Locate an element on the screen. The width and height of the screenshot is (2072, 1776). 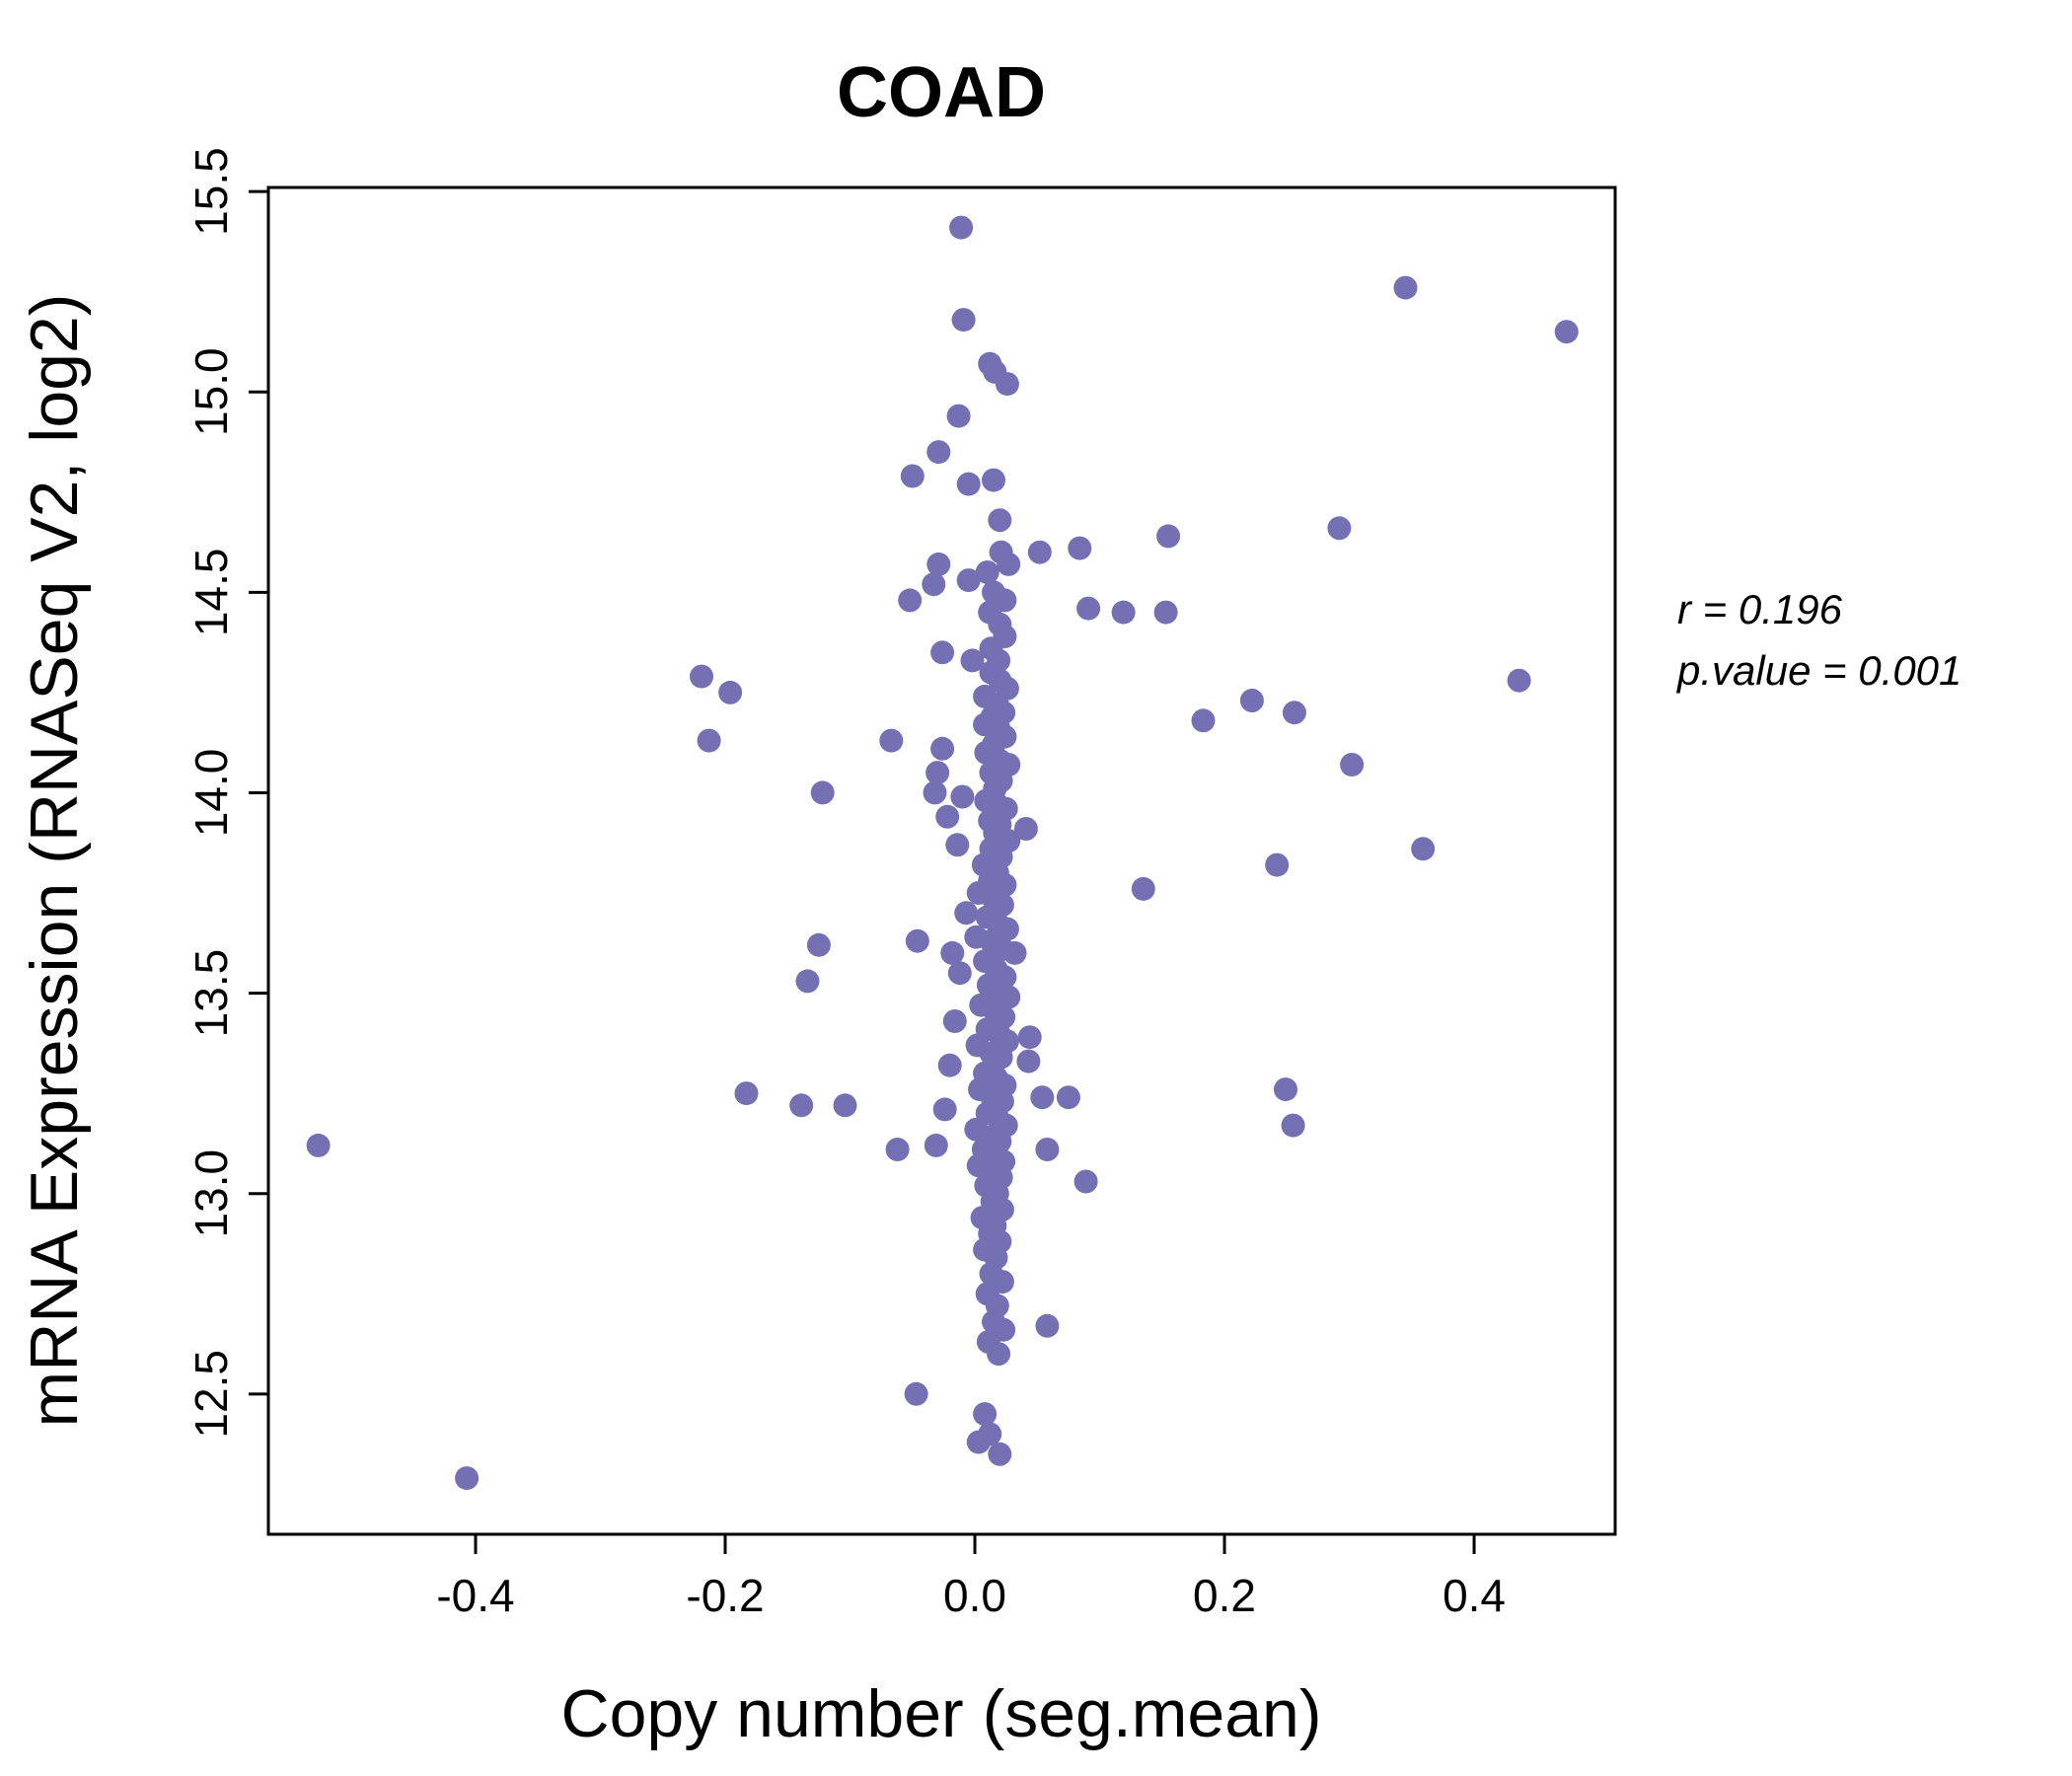
y-tick-label: 15.5 is located at coordinates (211, 192).